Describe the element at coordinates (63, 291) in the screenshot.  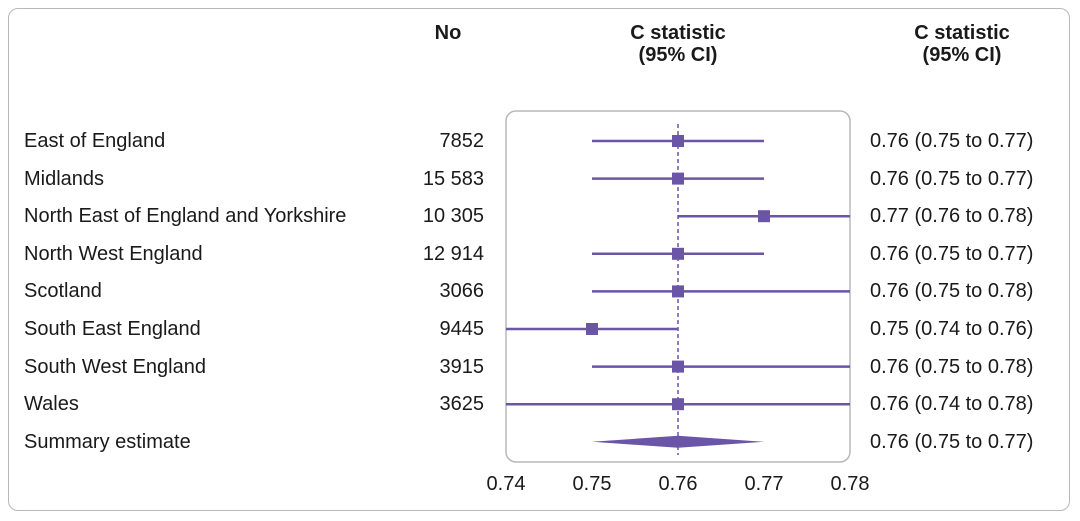
I see `row-label: Scotland` at that location.